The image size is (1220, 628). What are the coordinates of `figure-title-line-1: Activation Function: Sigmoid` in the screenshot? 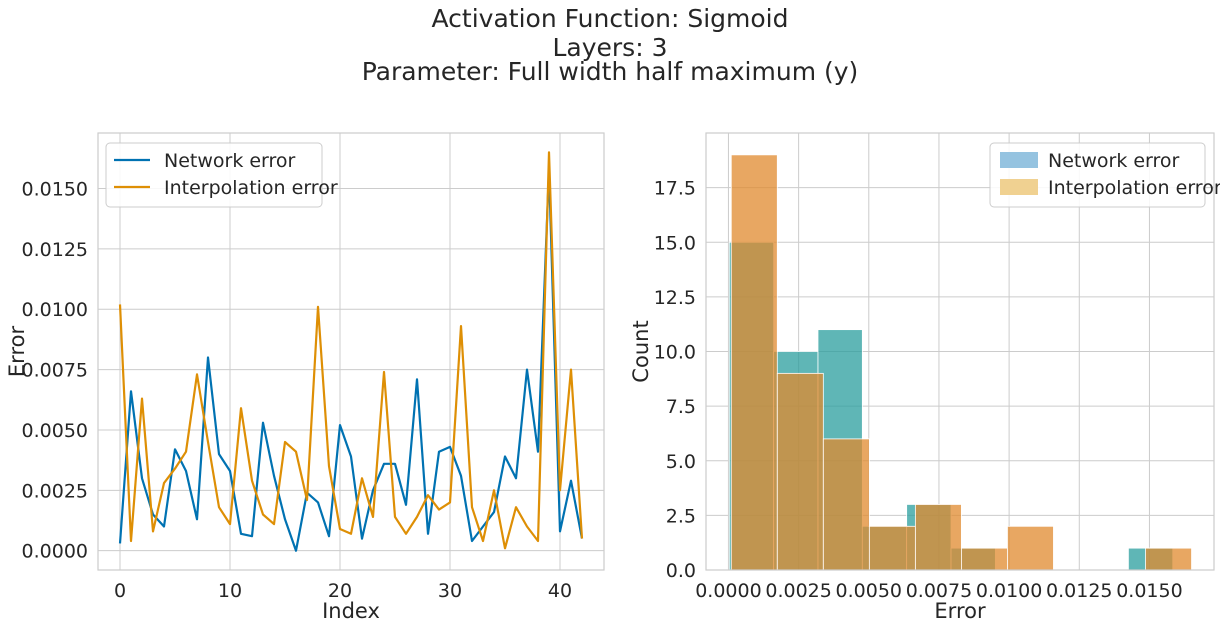 It's located at (610, 18).